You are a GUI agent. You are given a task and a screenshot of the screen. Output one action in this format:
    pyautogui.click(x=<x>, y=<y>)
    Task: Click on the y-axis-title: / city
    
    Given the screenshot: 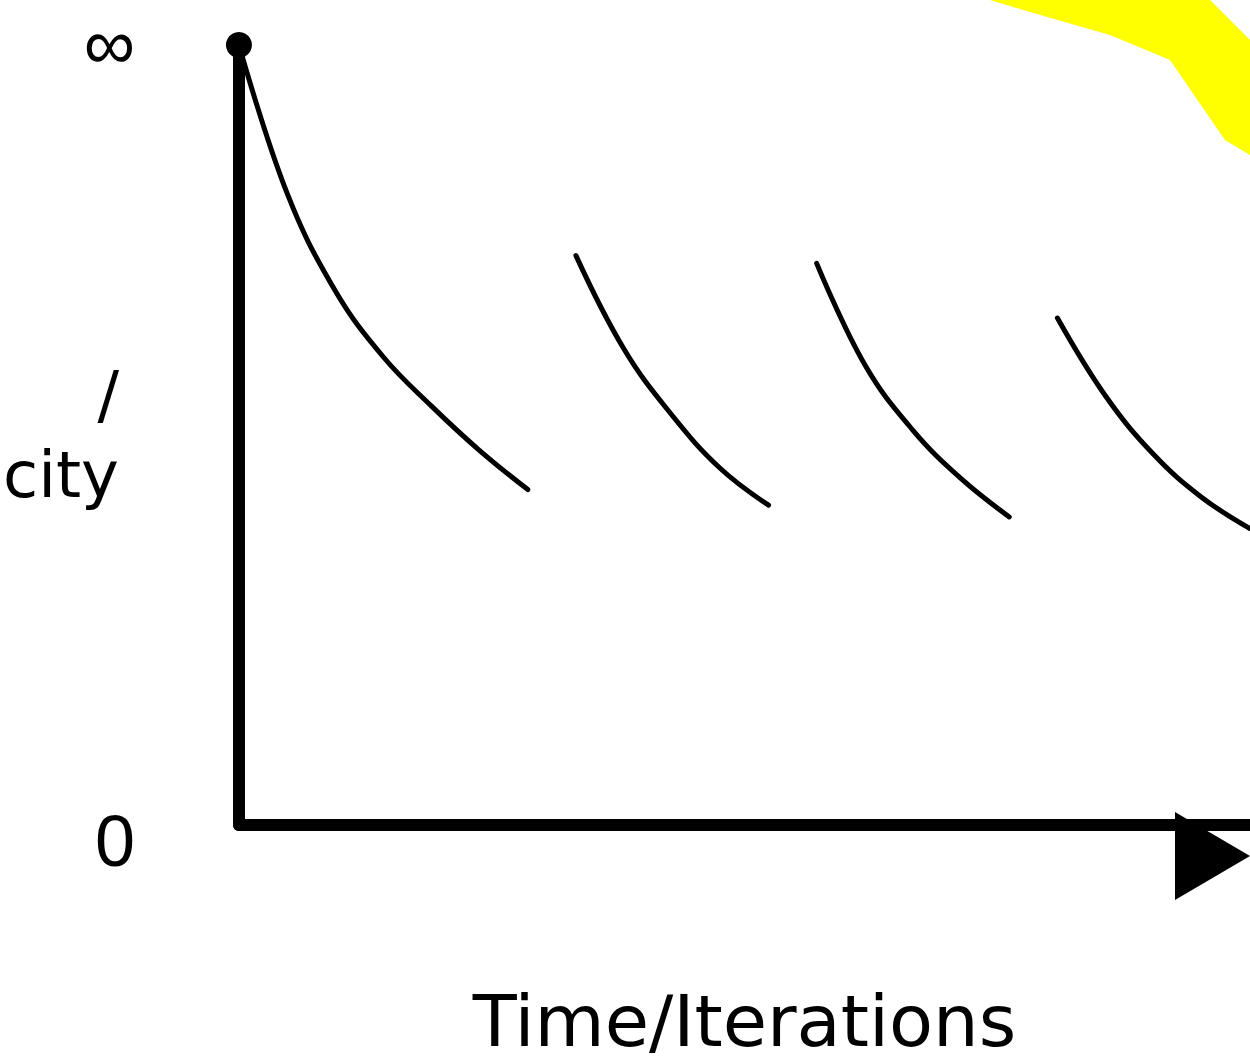 What is the action you would take?
    pyautogui.click(x=61, y=435)
    